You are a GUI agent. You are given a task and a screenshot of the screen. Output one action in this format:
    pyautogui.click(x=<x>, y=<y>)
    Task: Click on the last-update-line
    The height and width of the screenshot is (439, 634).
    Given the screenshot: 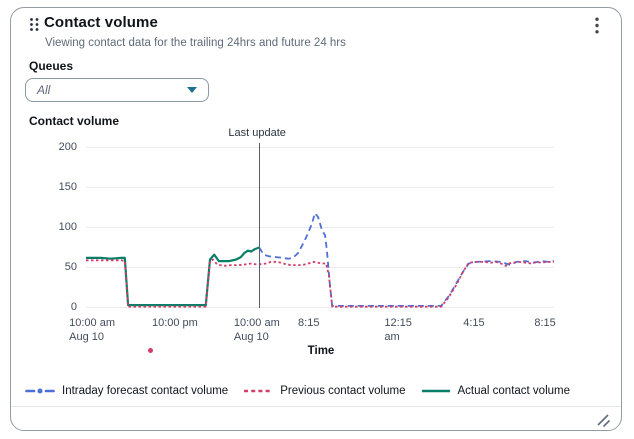 What is the action you would take?
    pyautogui.click(x=260, y=225)
    